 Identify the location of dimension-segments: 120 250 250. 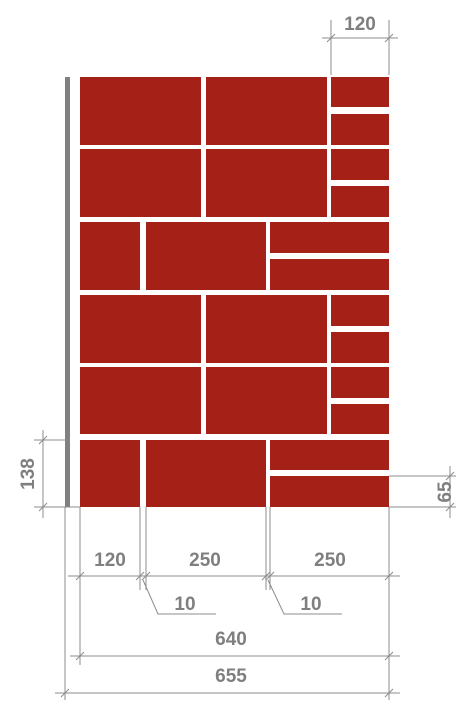
(234, 565).